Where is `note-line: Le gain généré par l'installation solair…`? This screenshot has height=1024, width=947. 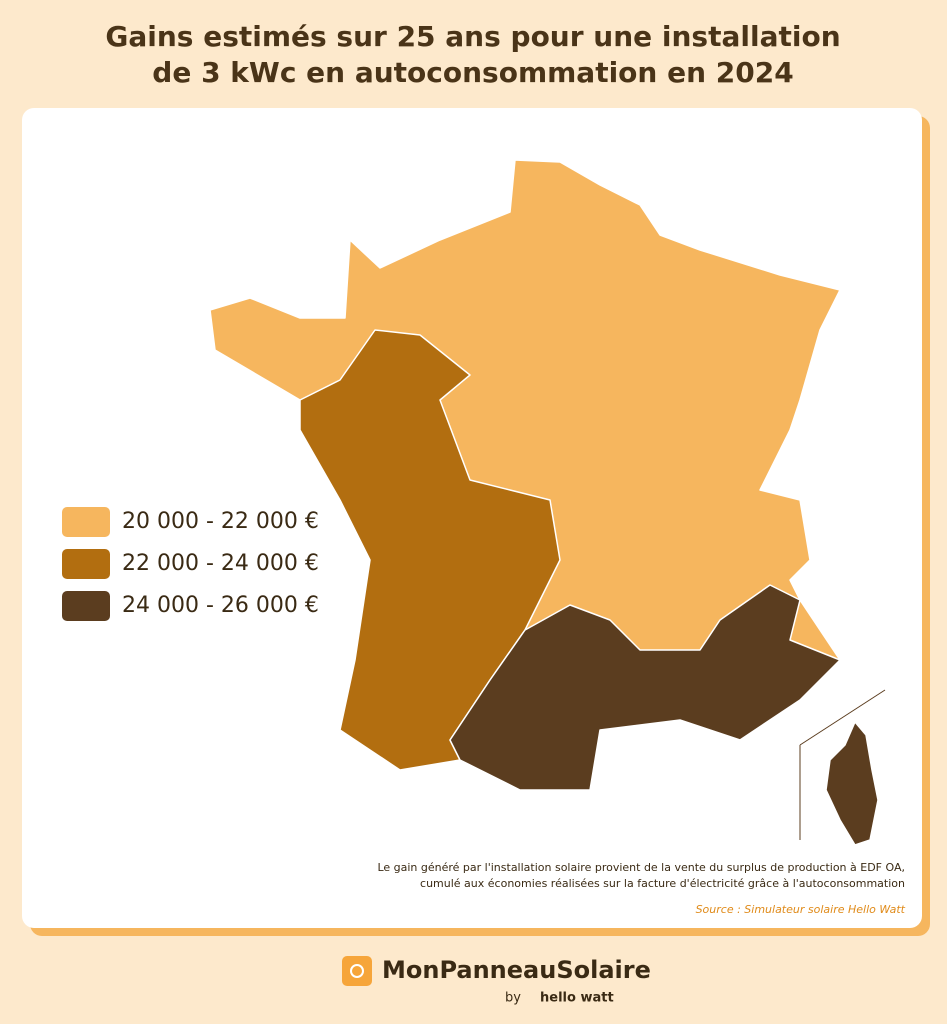
note-line: Le gain généré par l'installation solair… is located at coordinates (641, 867).